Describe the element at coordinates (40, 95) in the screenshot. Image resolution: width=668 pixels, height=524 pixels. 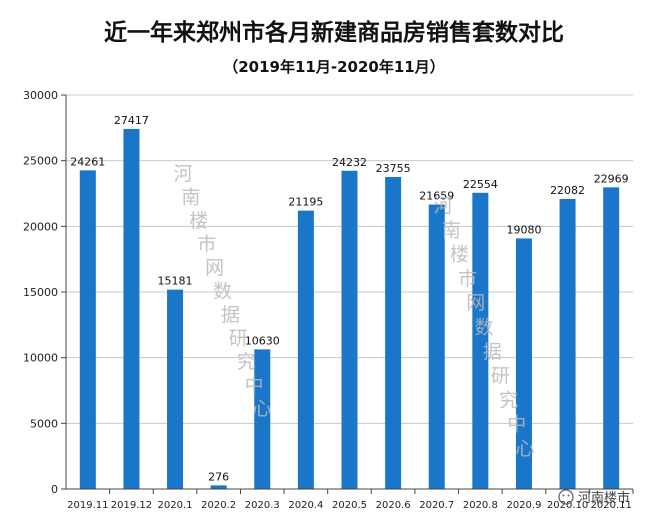
I see `y-tick-label: 30000` at that location.